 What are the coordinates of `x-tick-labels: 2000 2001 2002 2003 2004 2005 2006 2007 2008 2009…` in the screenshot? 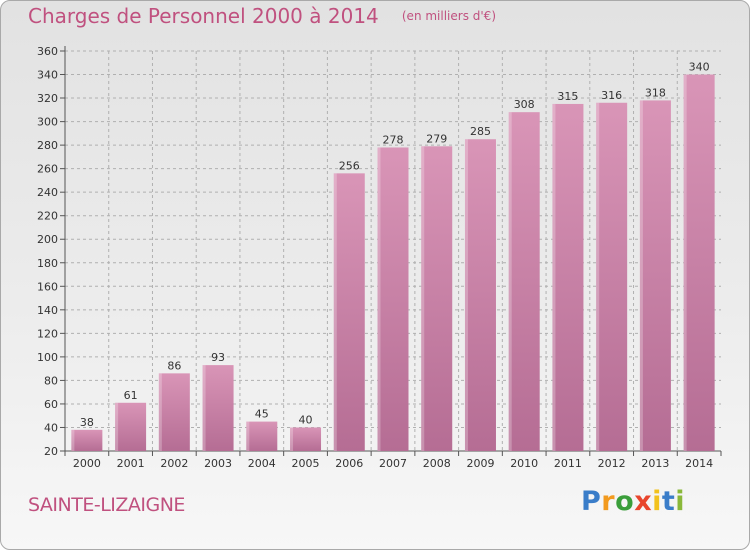 It's located at (393, 463).